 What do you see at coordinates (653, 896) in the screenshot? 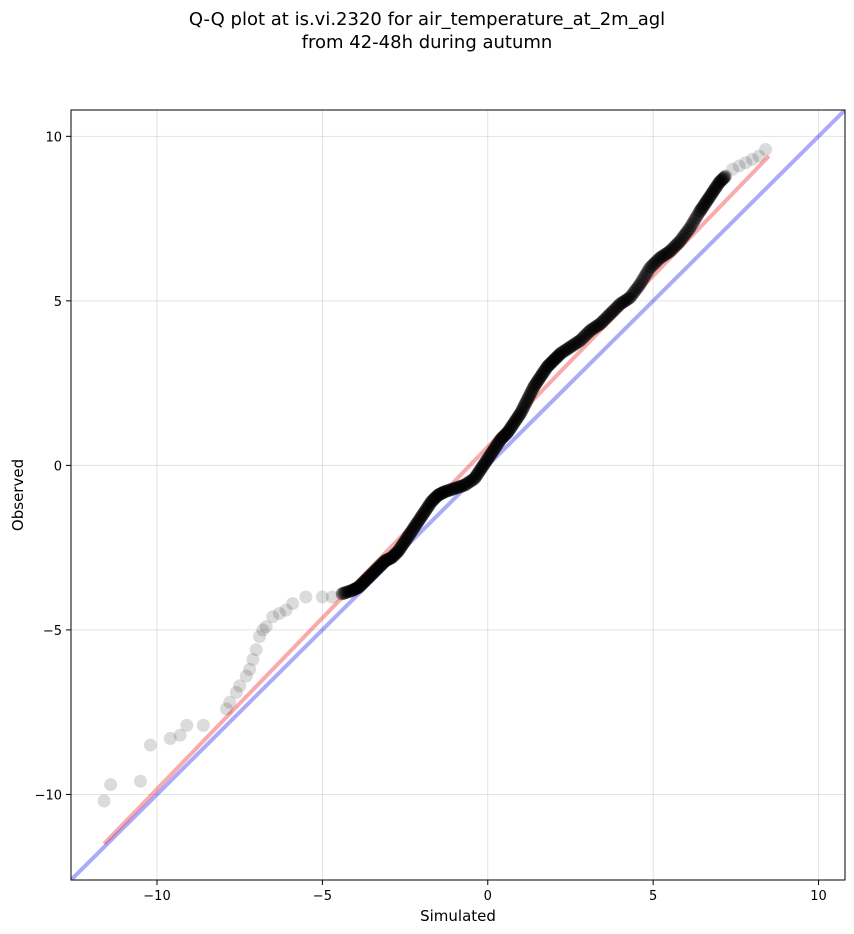
I see `x-tick-label: 5` at bounding box center [653, 896].